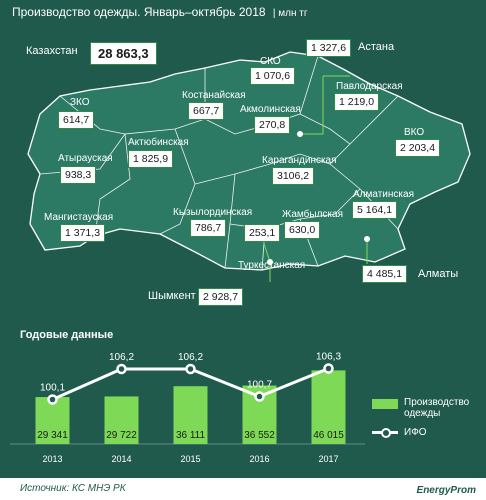  Describe the element at coordinates (375, 210) in the screenshot. I see `region-value-almaty-obl: 5 164,1` at that location.